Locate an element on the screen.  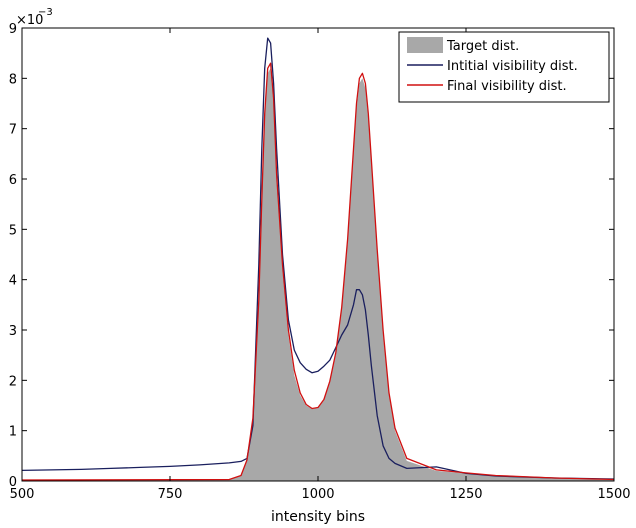
y-tick-label: 1 is located at coordinates (13, 432).